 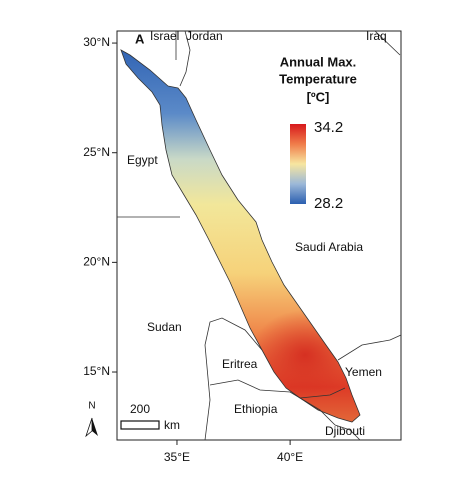 What do you see at coordinates (318, 78) in the screenshot?
I see `legend-title: Temperature` at bounding box center [318, 78].